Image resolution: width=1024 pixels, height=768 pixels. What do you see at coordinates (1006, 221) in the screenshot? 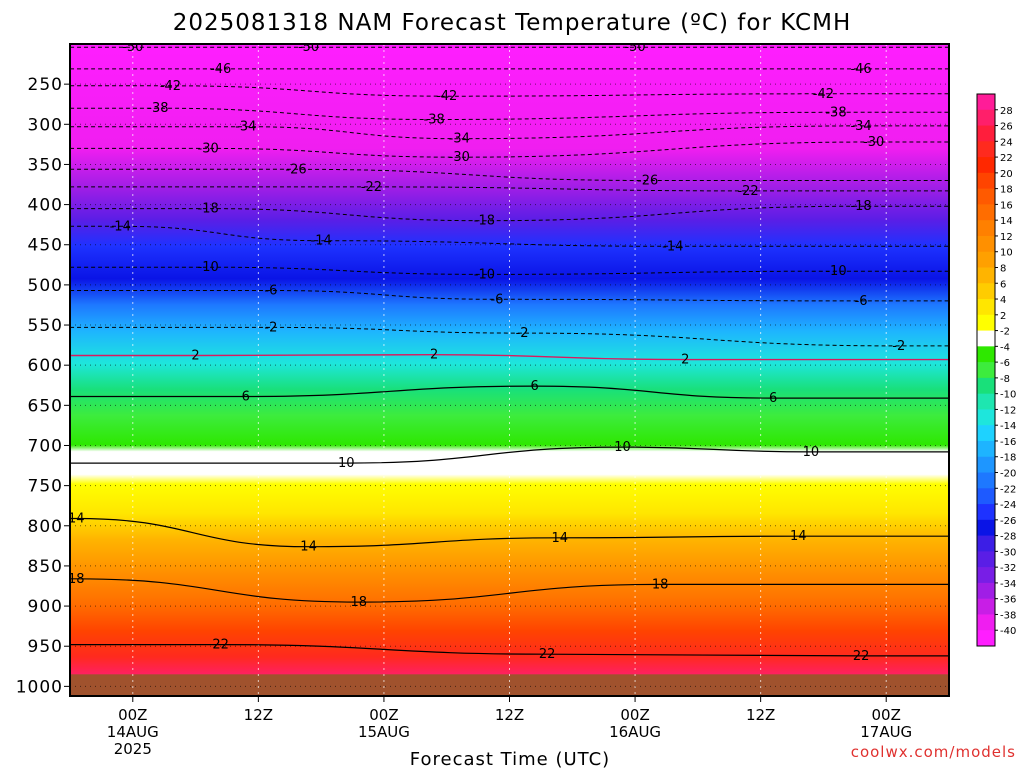
I see `colorbar-label: 14` at bounding box center [1006, 221].